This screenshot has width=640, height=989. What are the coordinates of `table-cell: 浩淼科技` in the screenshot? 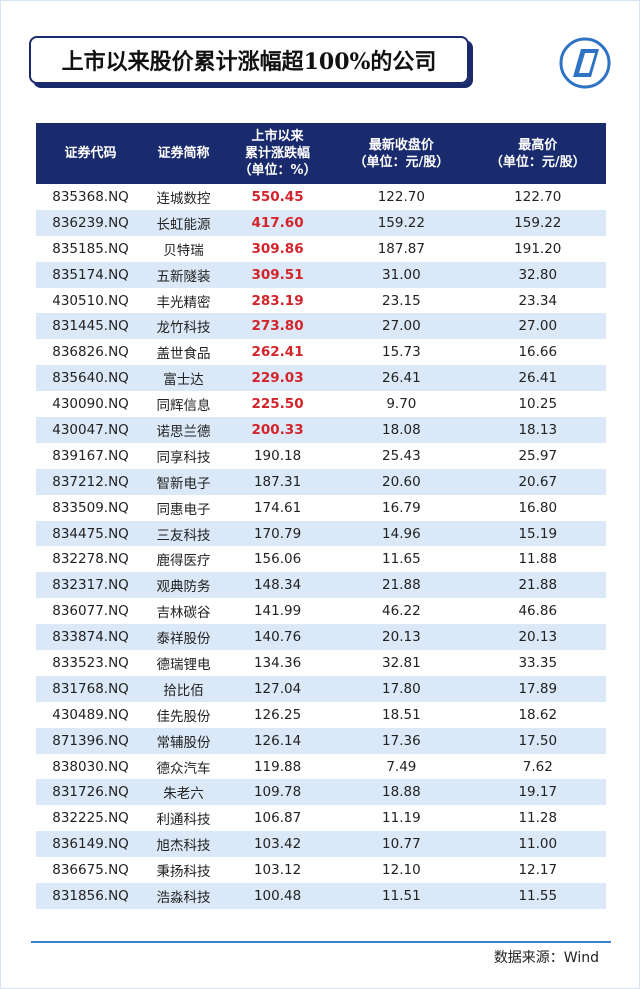 It's located at (183, 896).